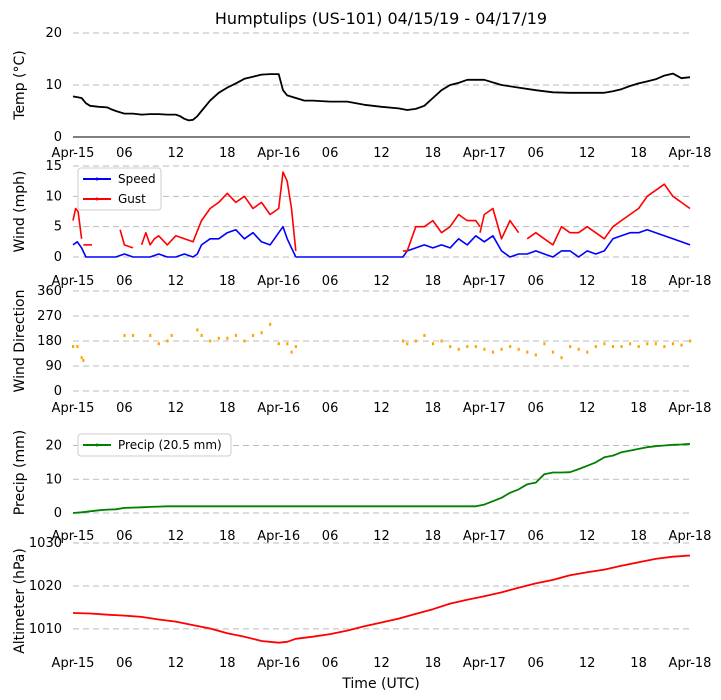 This screenshot has height=700, width=721. Describe the element at coordinates (690, 281) in the screenshot. I see `wind-x-tick-label: Apr-18` at that location.